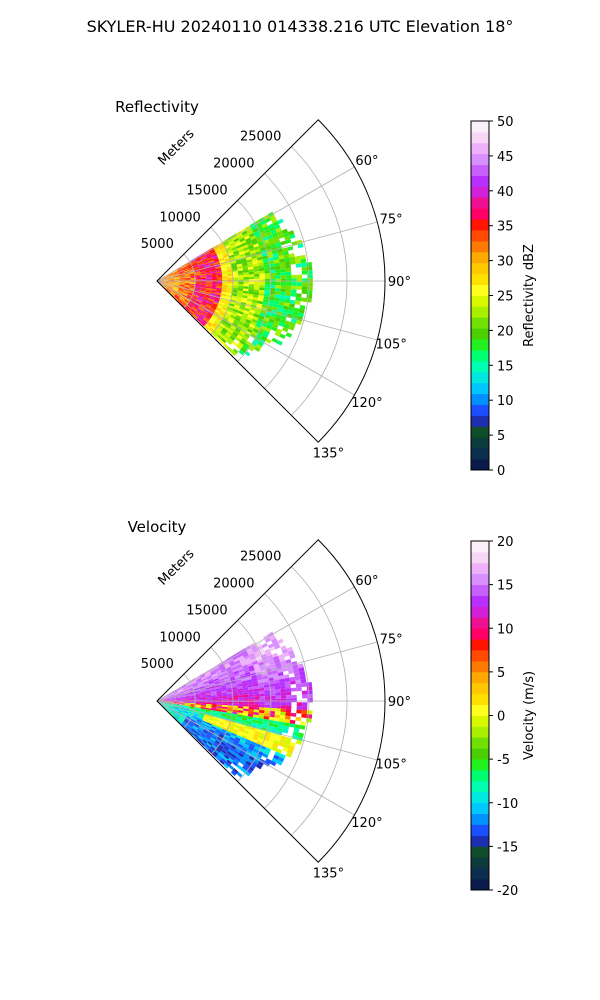  Describe the element at coordinates (157, 527) in the screenshot. I see `panel-title: Velocity` at that location.